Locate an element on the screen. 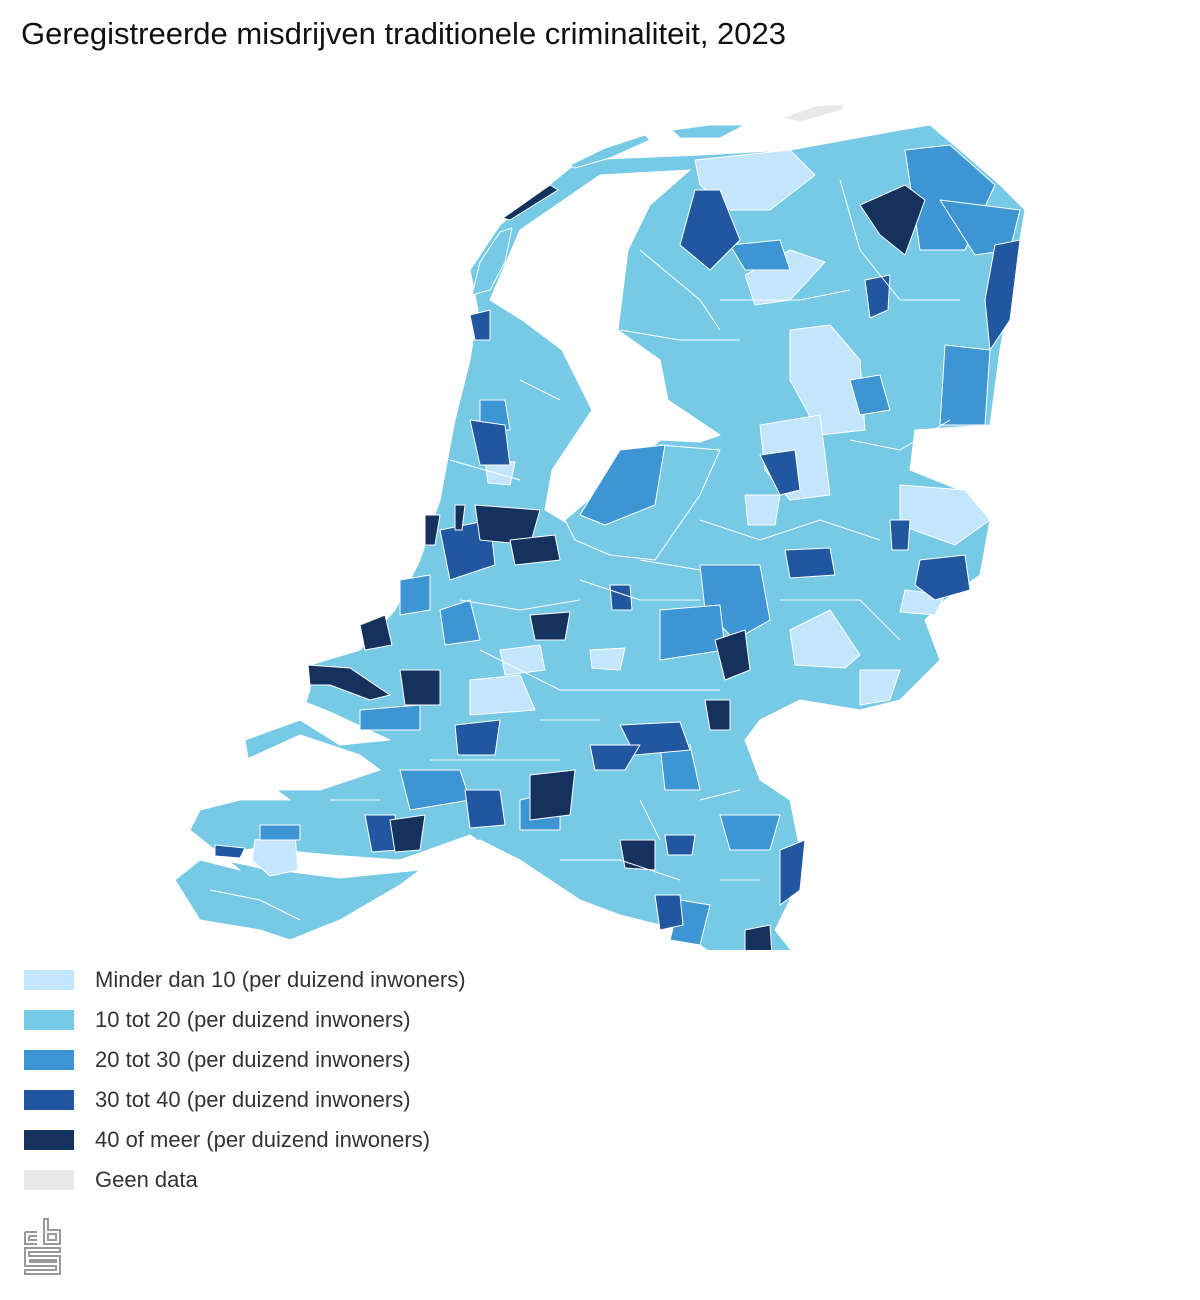 Image resolution: width=1200 pixels, height=1300 pixels. legend-item: 20 tot 30 (per duizend inwoners) is located at coordinates (245, 1060).